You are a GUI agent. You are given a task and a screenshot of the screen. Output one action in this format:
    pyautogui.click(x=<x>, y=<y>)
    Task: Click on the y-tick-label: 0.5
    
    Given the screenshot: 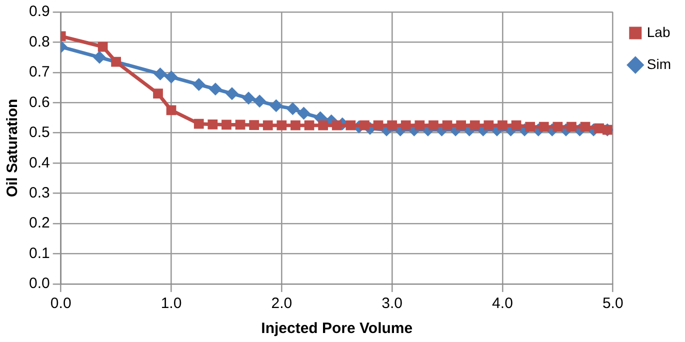 What is the action you would take?
    pyautogui.click(x=39, y=133)
    